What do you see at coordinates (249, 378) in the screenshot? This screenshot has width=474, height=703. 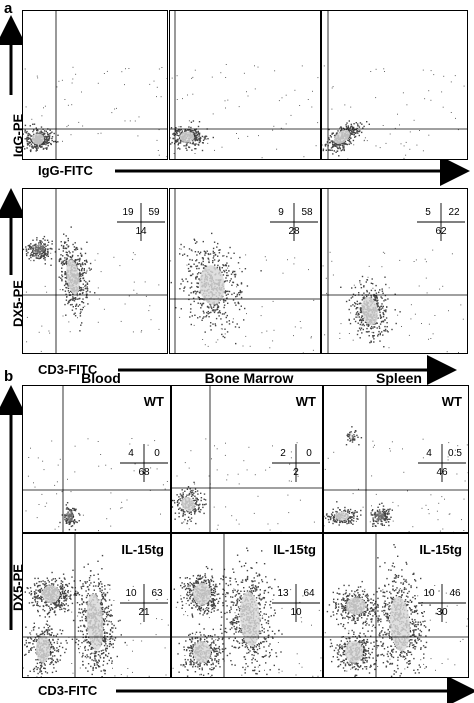 I see `column-title-bone-marrow: Bone Marrow` at bounding box center [249, 378].